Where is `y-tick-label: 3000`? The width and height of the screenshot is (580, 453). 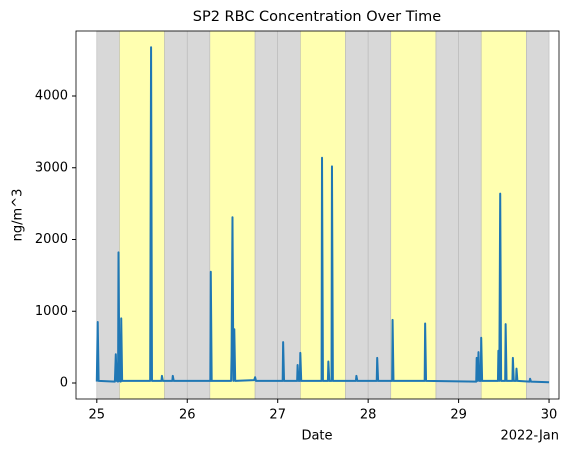
y-tick-label: 3000 is located at coordinates (51, 167).